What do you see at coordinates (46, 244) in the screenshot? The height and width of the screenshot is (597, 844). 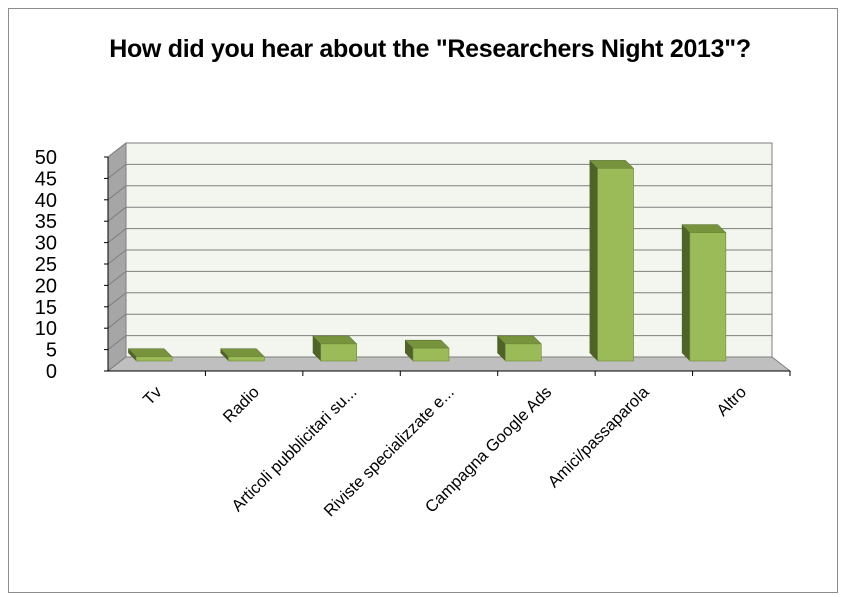 I see `y-tick-label: 30` at bounding box center [46, 244].